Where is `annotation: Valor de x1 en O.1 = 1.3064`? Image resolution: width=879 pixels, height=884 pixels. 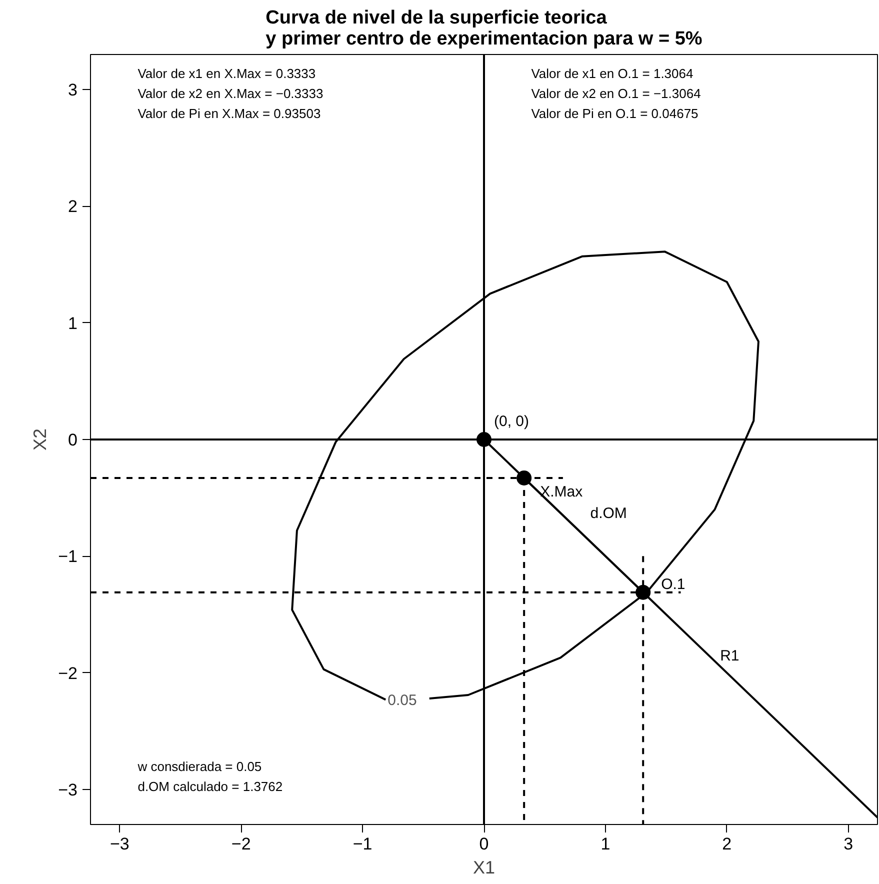 annotation: Valor de x1 en O.1 = 1.3064 is located at coordinates (612, 74).